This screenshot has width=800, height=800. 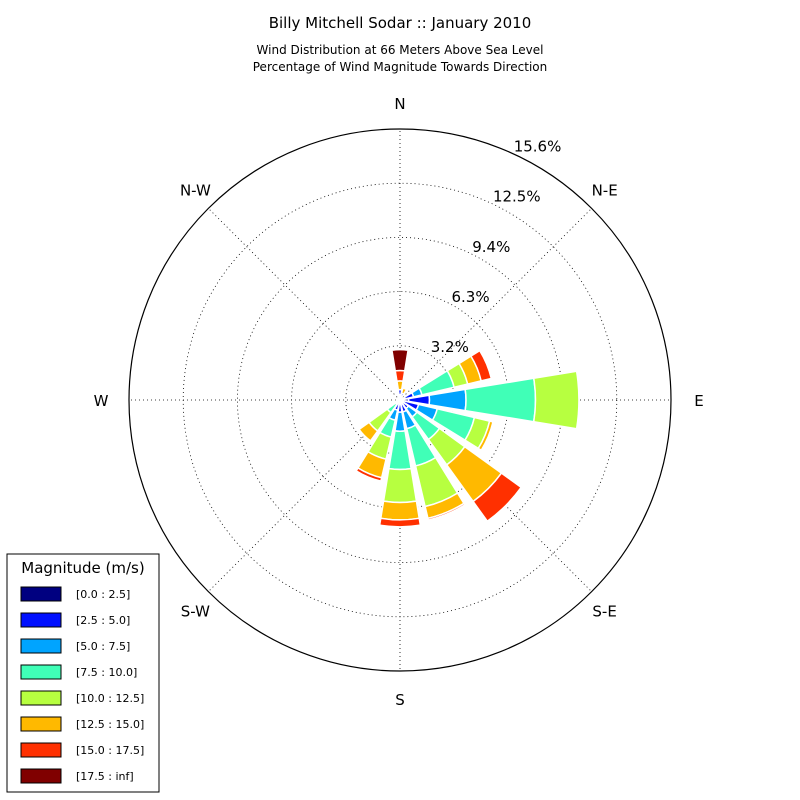 What do you see at coordinates (369, 474) in the screenshot?
I see `wind-bar-202.5-bin-6` at bounding box center [369, 474].